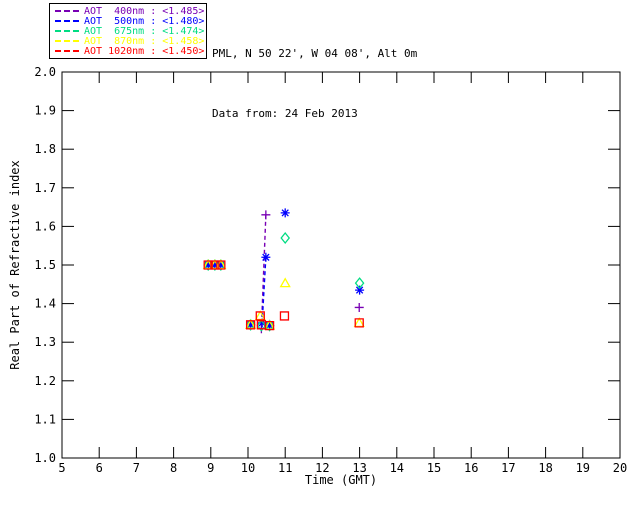  Describe the element at coordinates (434, 468) in the screenshot. I see `x-tick-label: 15` at that location.